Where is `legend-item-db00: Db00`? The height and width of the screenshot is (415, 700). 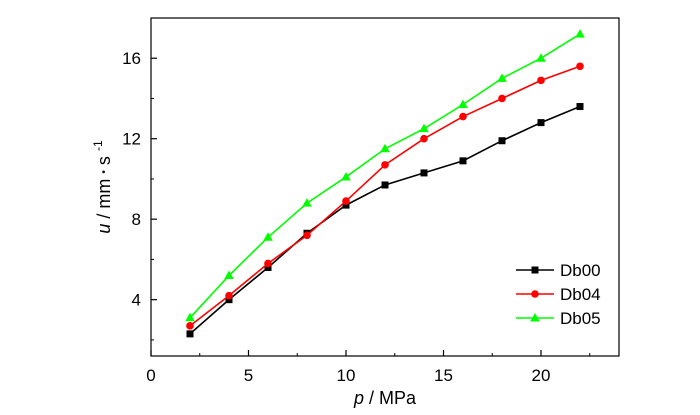 legend-item-db00: Db00 is located at coordinates (558, 270).